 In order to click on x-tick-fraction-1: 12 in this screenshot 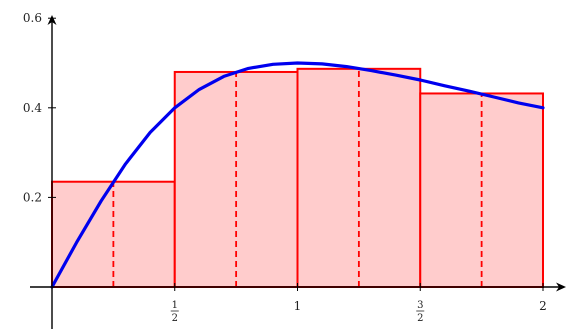, I will do `click(174, 312)`.